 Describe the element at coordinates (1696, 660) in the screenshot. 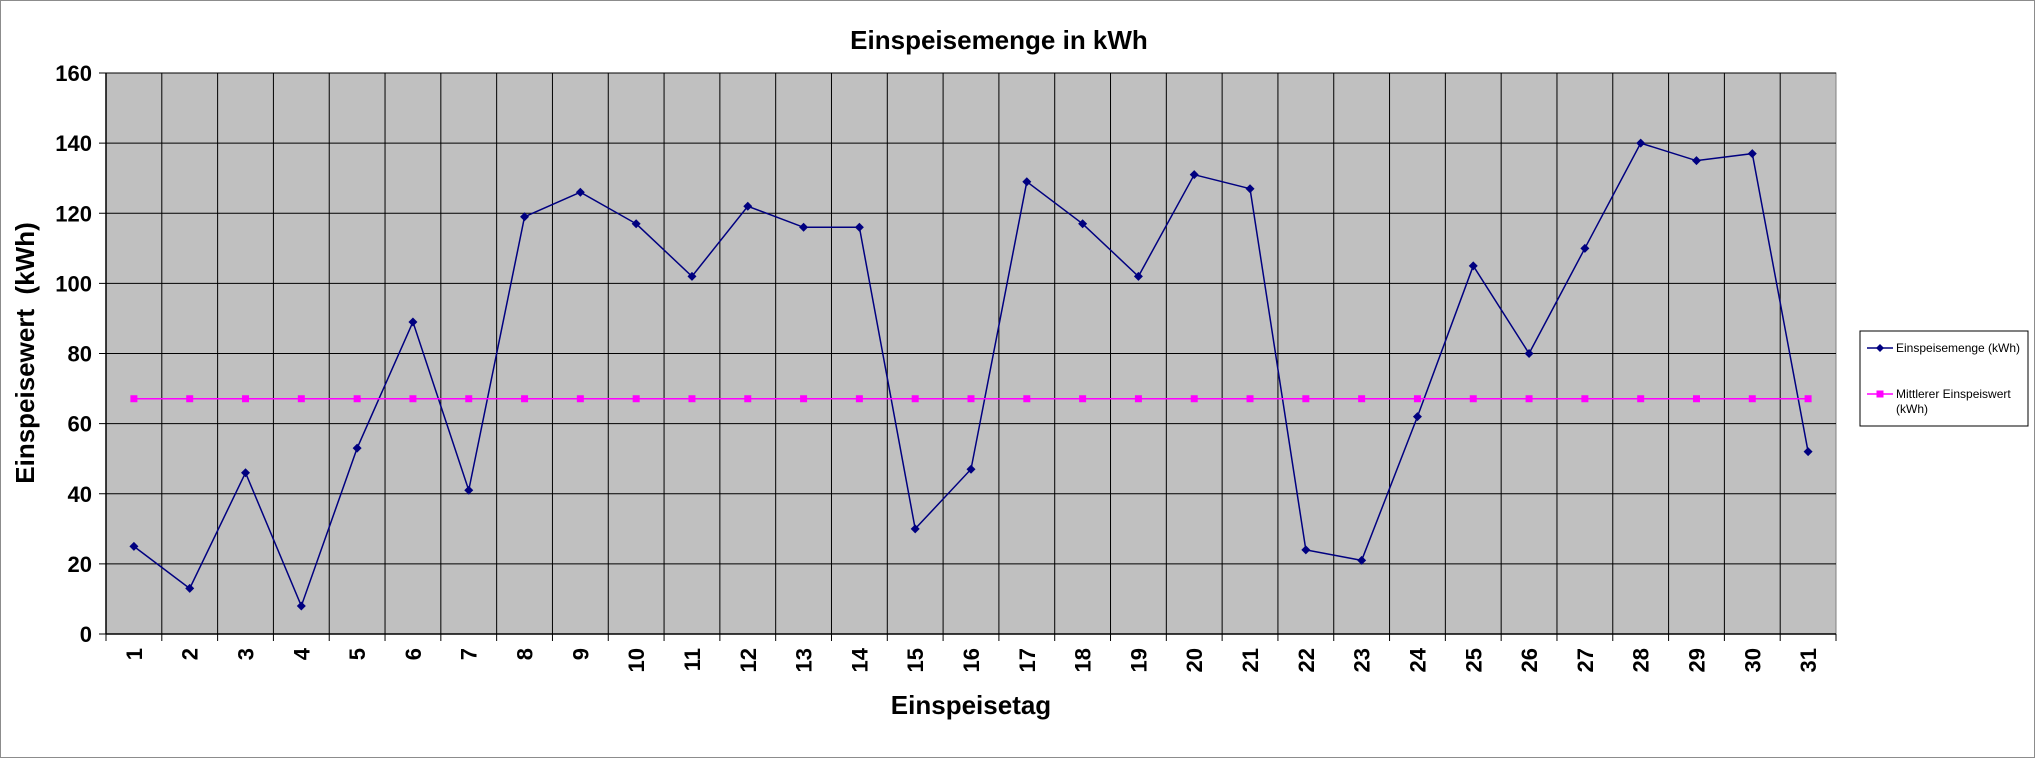

I see `x-tick-label: 29` at that location.